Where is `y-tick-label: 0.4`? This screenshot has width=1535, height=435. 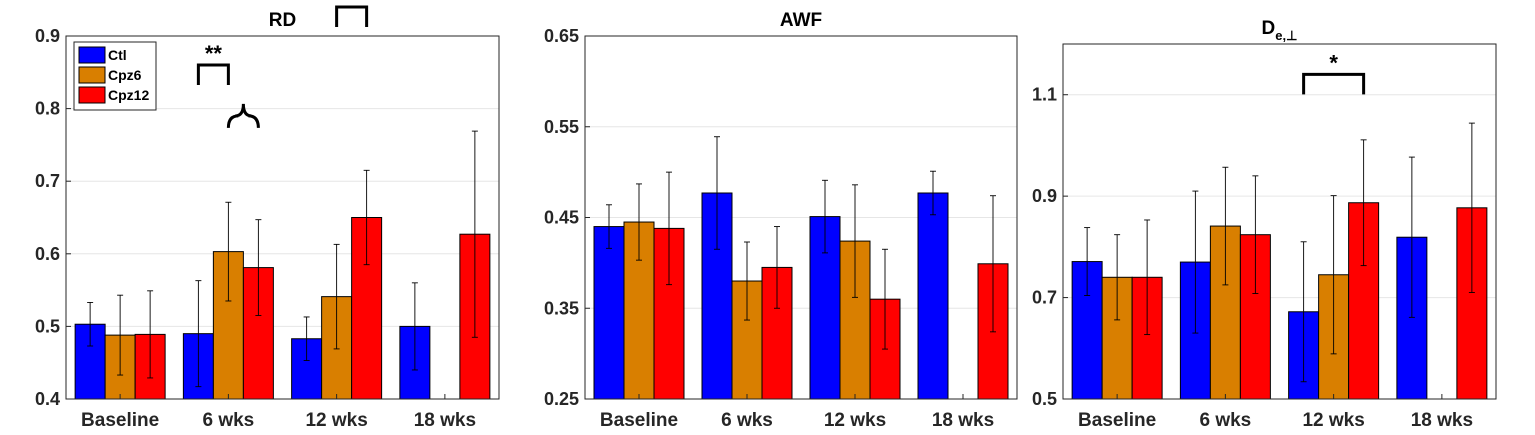 y-tick-label: 0.4 is located at coordinates (47, 399).